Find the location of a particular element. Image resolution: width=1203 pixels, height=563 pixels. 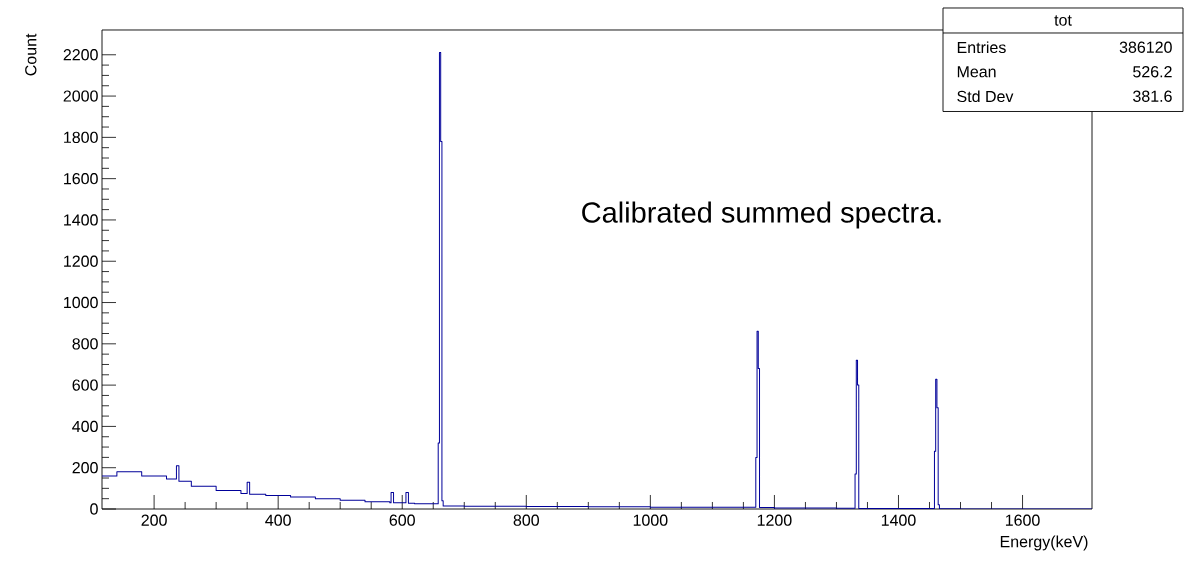

text: tot is located at coordinates (1063, 20).